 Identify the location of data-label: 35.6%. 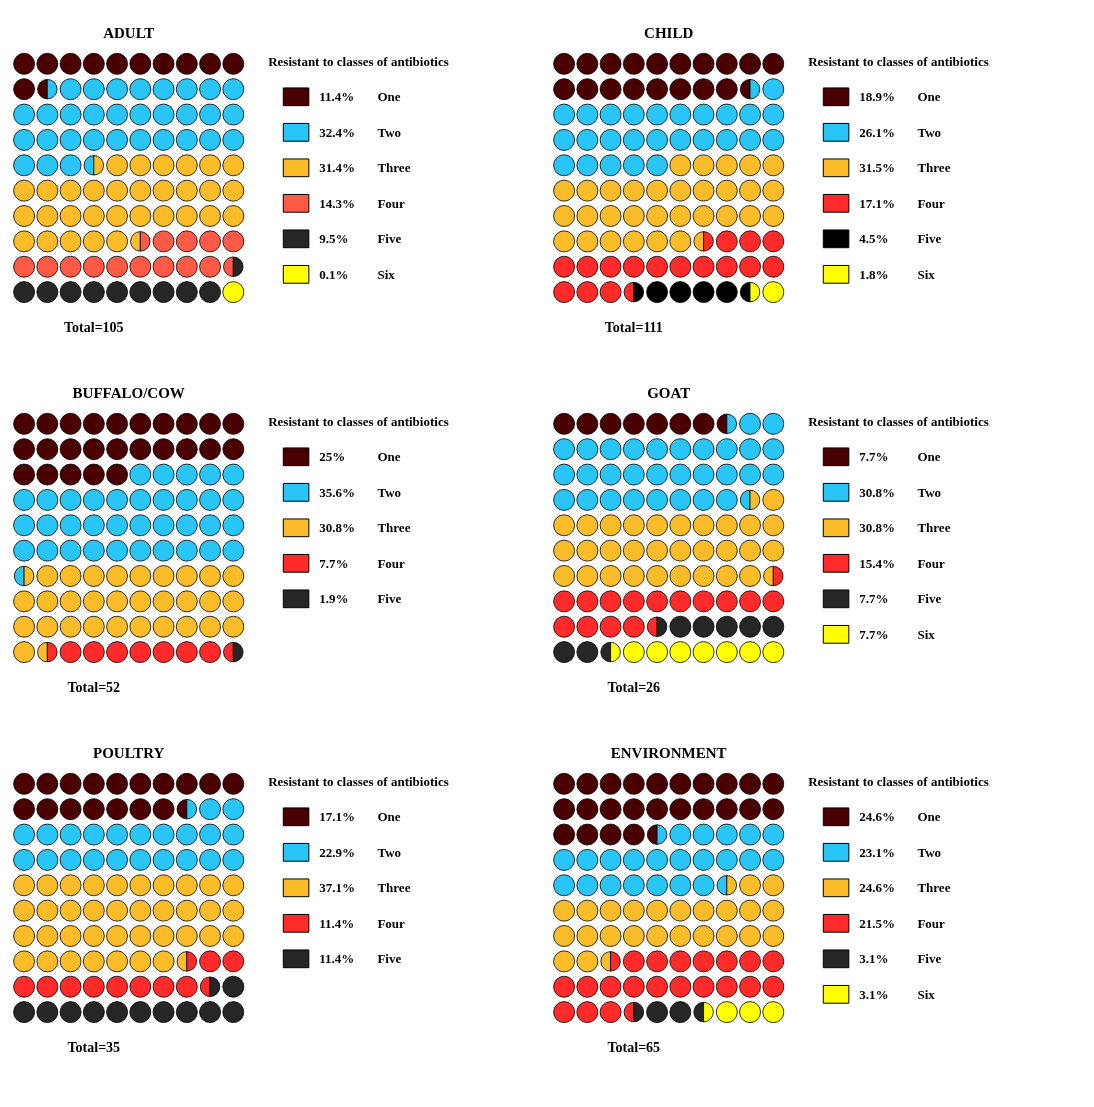
(337, 492).